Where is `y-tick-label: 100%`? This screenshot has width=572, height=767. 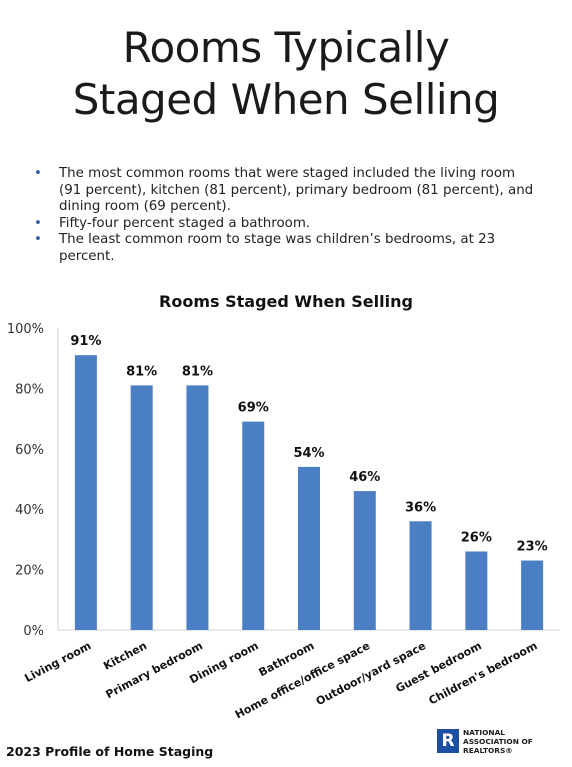 y-tick-label: 100% is located at coordinates (25, 329).